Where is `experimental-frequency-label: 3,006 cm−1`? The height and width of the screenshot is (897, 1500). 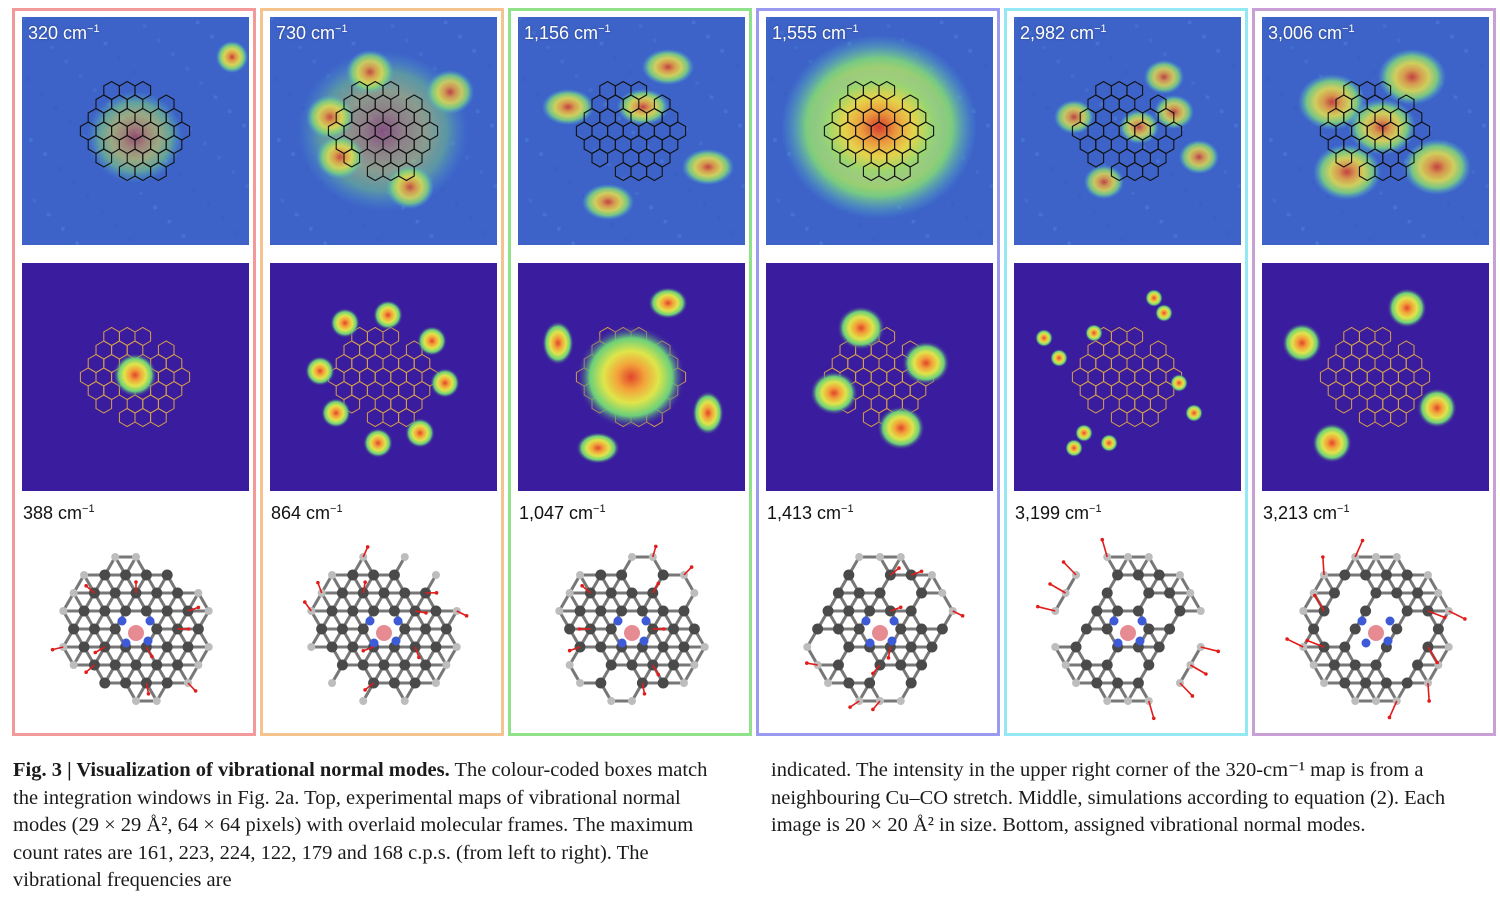 experimental-frequency-label: 3,006 cm−1 is located at coordinates (1311, 33).